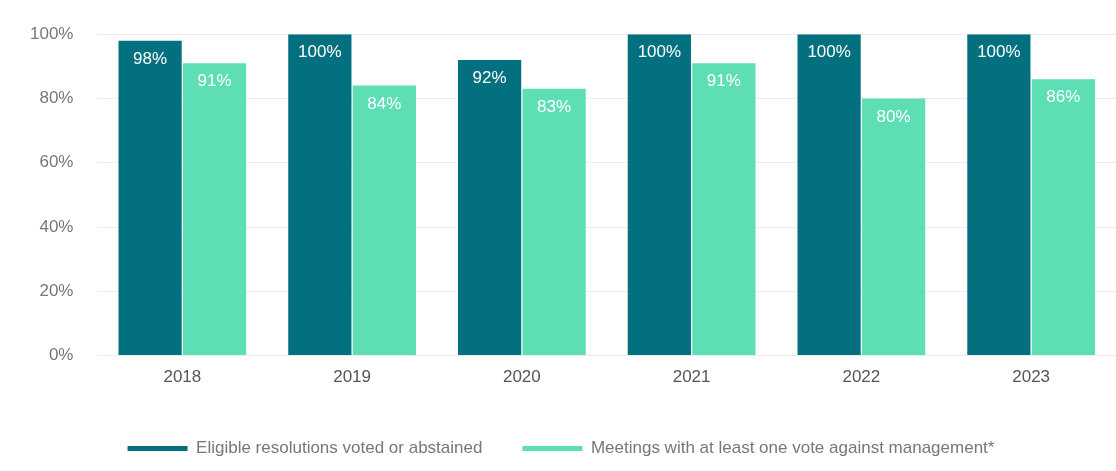 The image size is (1116, 471). I want to click on y-tick-label: 60%, so click(56, 162).